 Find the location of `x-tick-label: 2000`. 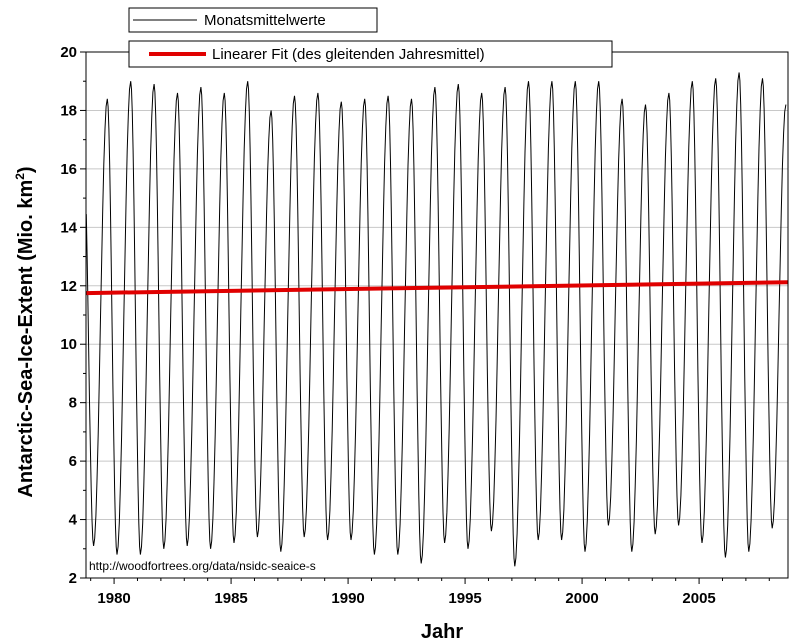

x-tick-label: 2000 is located at coordinates (581, 598).